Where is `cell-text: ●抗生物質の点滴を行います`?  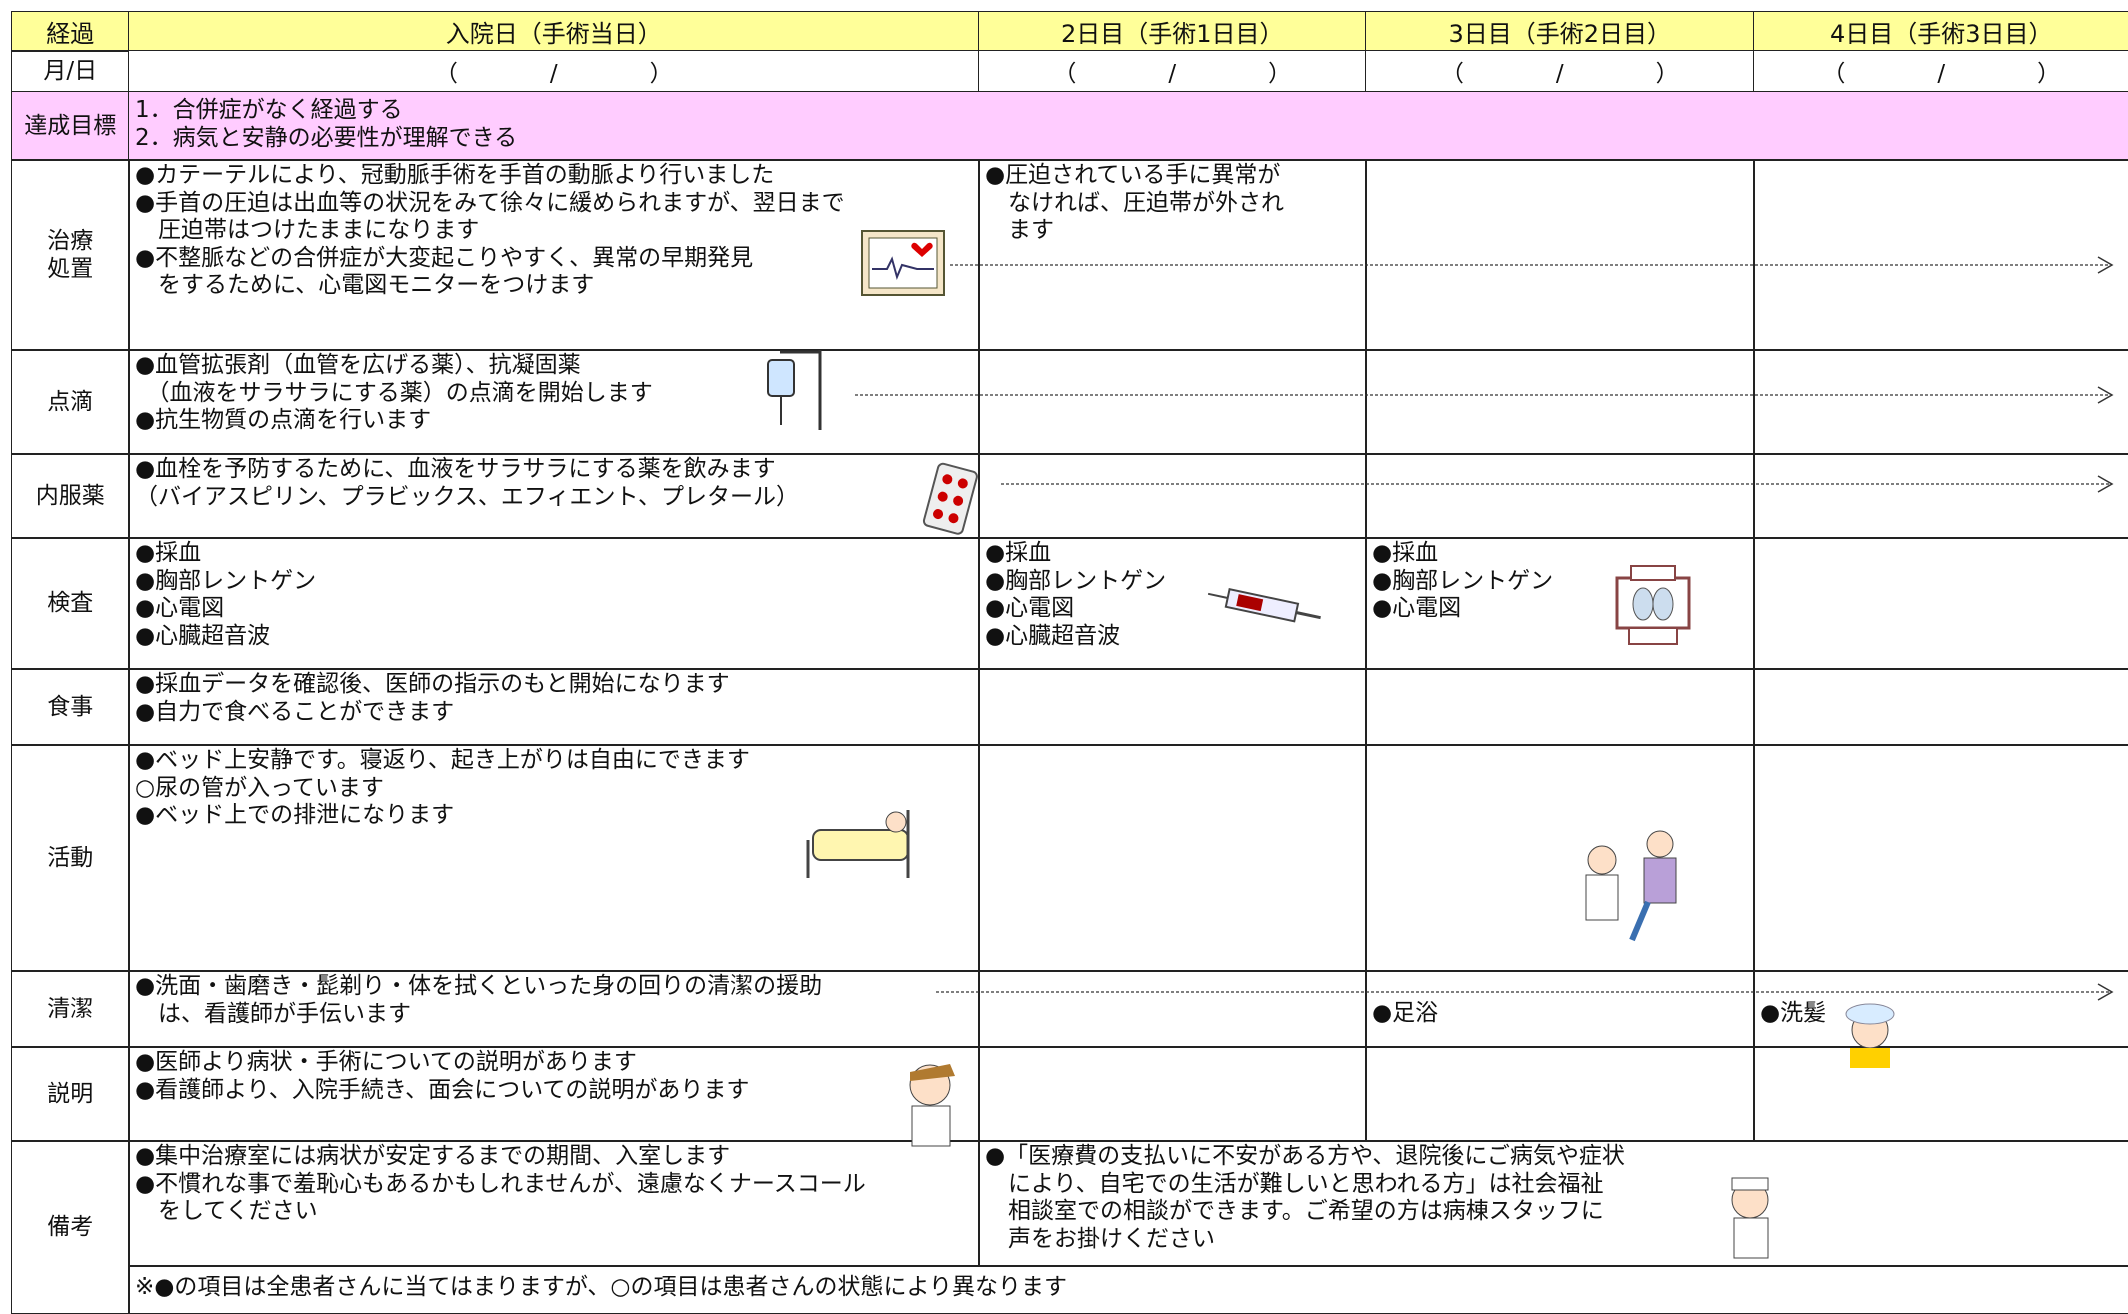
cell-text: ●抗生物質の点滴を行います is located at coordinates (283, 420).